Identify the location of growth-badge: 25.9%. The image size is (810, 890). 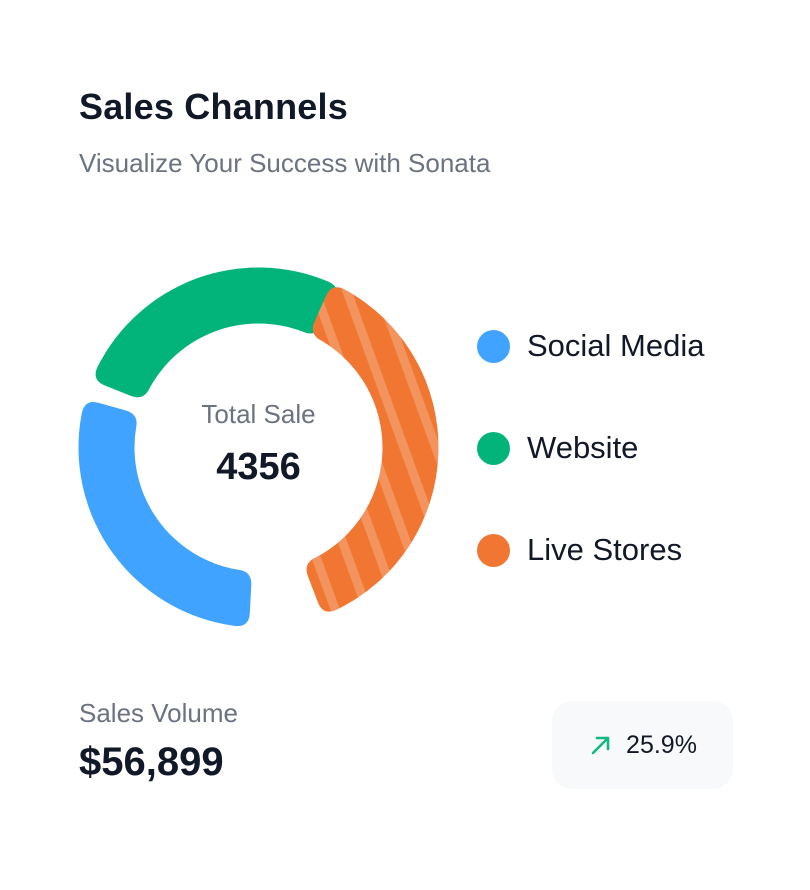
(642, 745).